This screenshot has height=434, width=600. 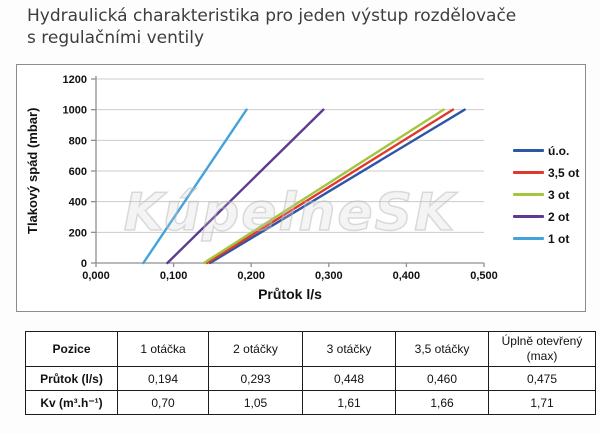 What do you see at coordinates (559, 238) in the screenshot?
I see `legend-label: 1 ot` at bounding box center [559, 238].